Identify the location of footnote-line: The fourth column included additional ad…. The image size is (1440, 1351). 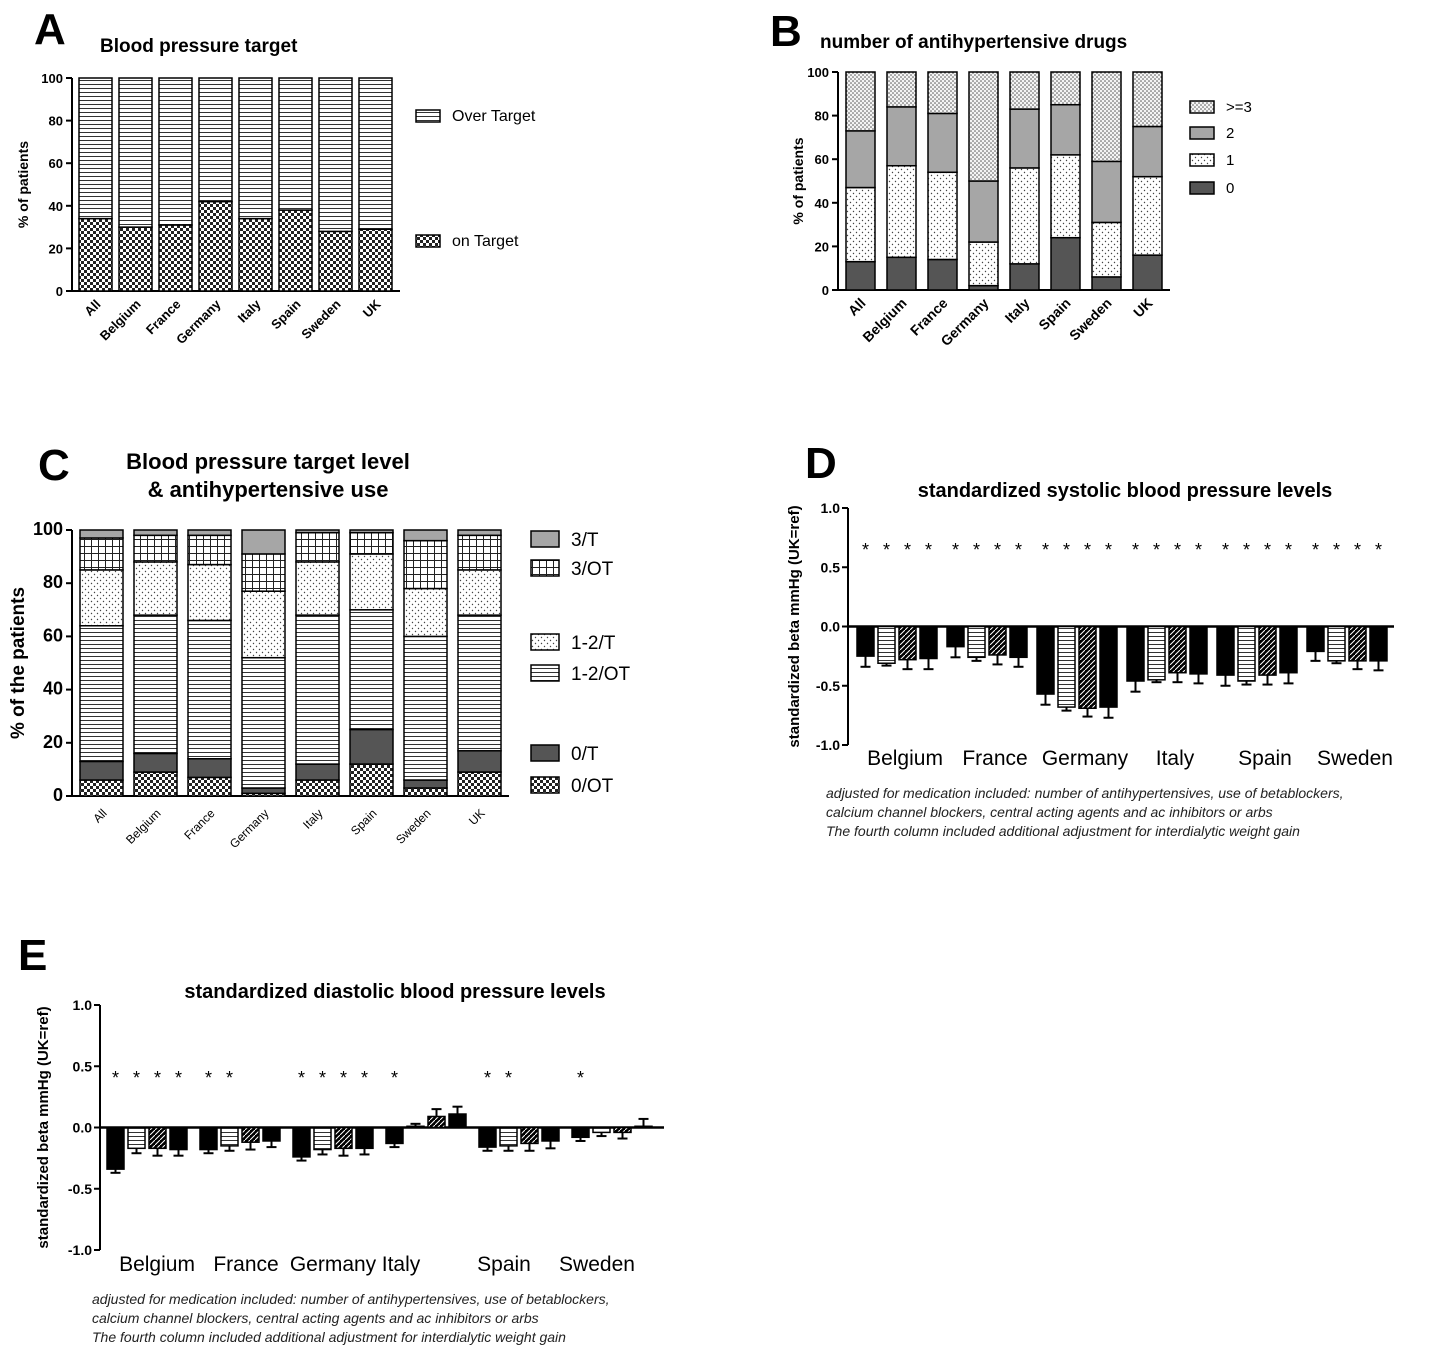
(329, 1337).